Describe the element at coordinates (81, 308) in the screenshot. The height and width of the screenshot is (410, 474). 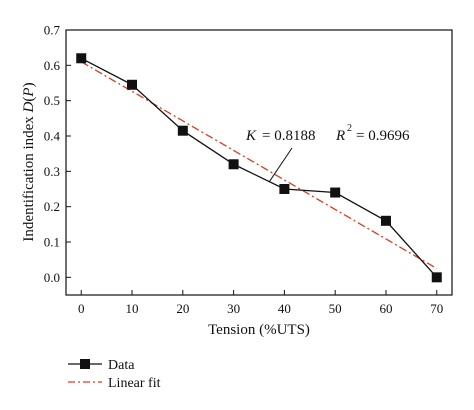
I see `x-tick-label: 0` at that location.